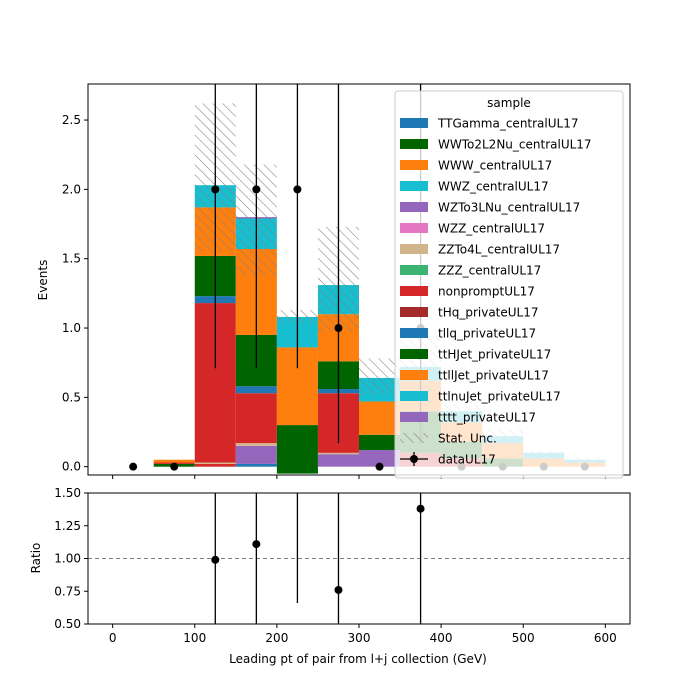 This screenshot has height=700, width=700. I want to click on legend-label: WZZ_centralUL17, so click(491, 229).